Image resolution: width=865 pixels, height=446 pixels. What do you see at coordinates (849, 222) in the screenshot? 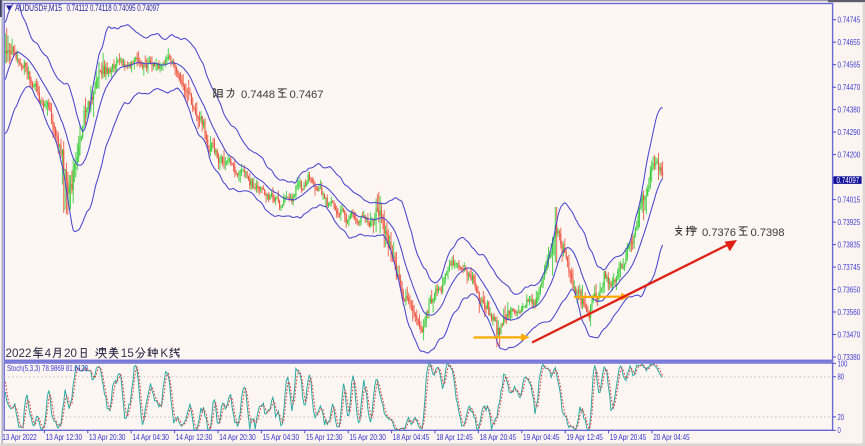
I see `svg-text: 0.73925` at bounding box center [849, 222].